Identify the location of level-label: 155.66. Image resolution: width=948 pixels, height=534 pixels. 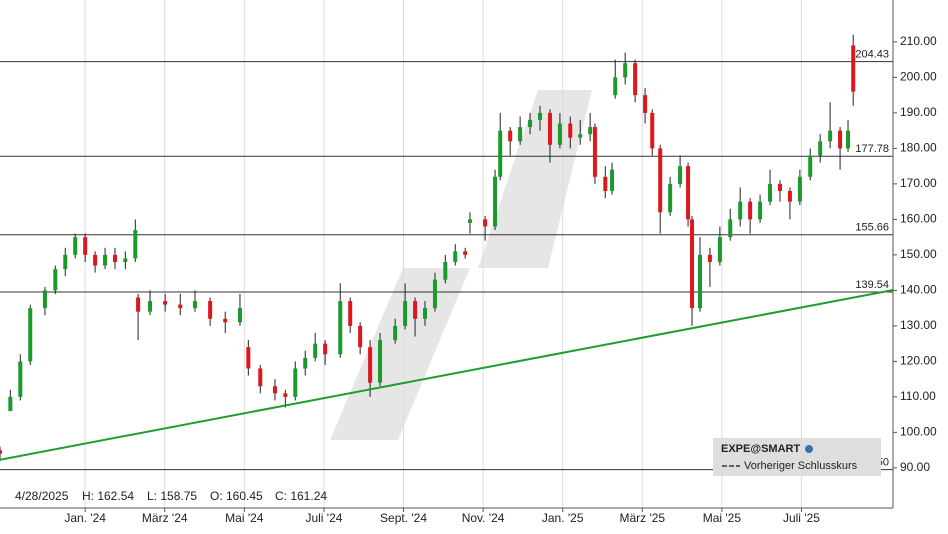
(872, 228).